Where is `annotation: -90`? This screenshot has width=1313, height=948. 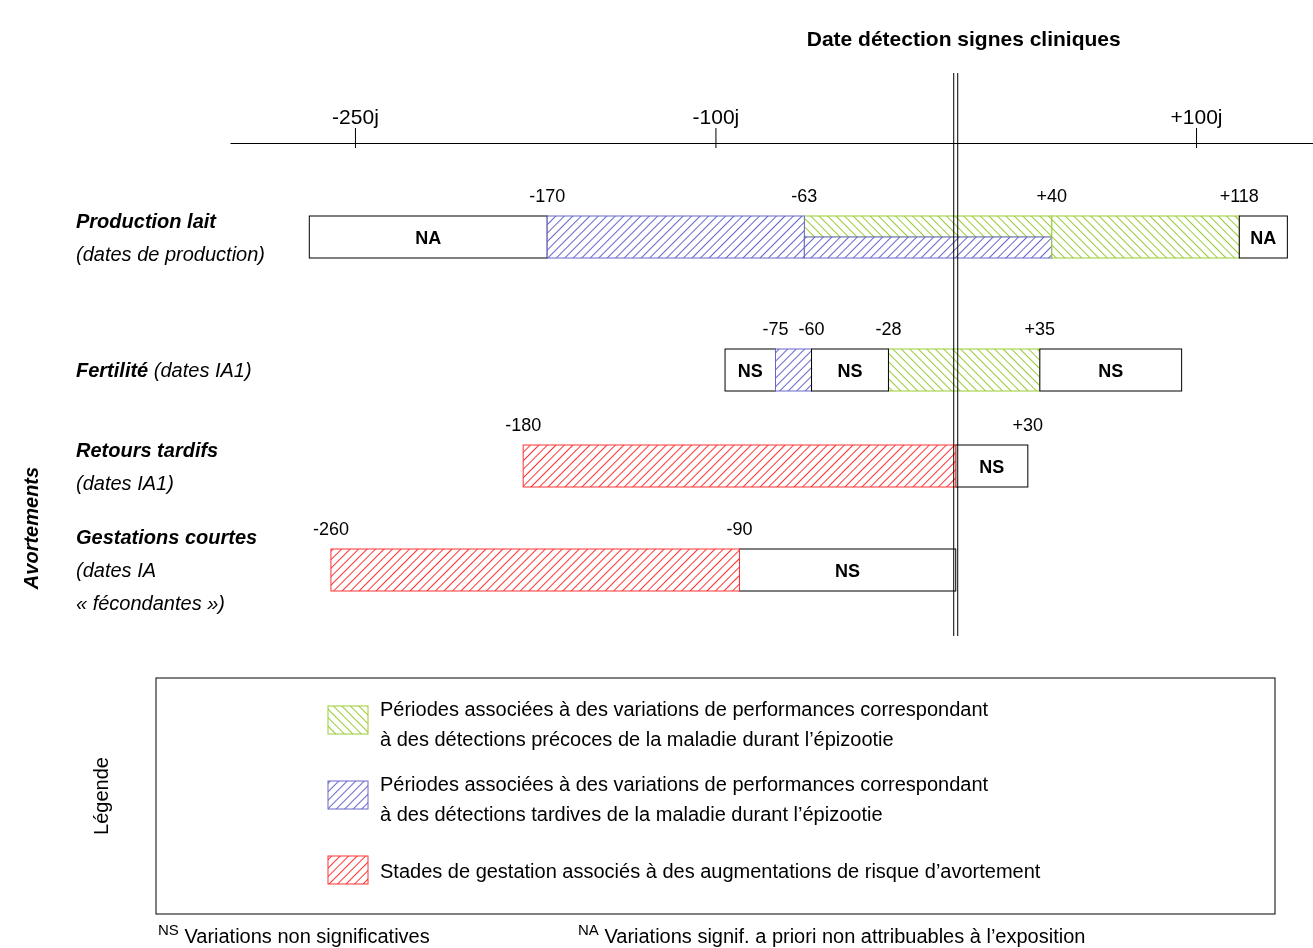
annotation: -90 is located at coordinates (739, 529).